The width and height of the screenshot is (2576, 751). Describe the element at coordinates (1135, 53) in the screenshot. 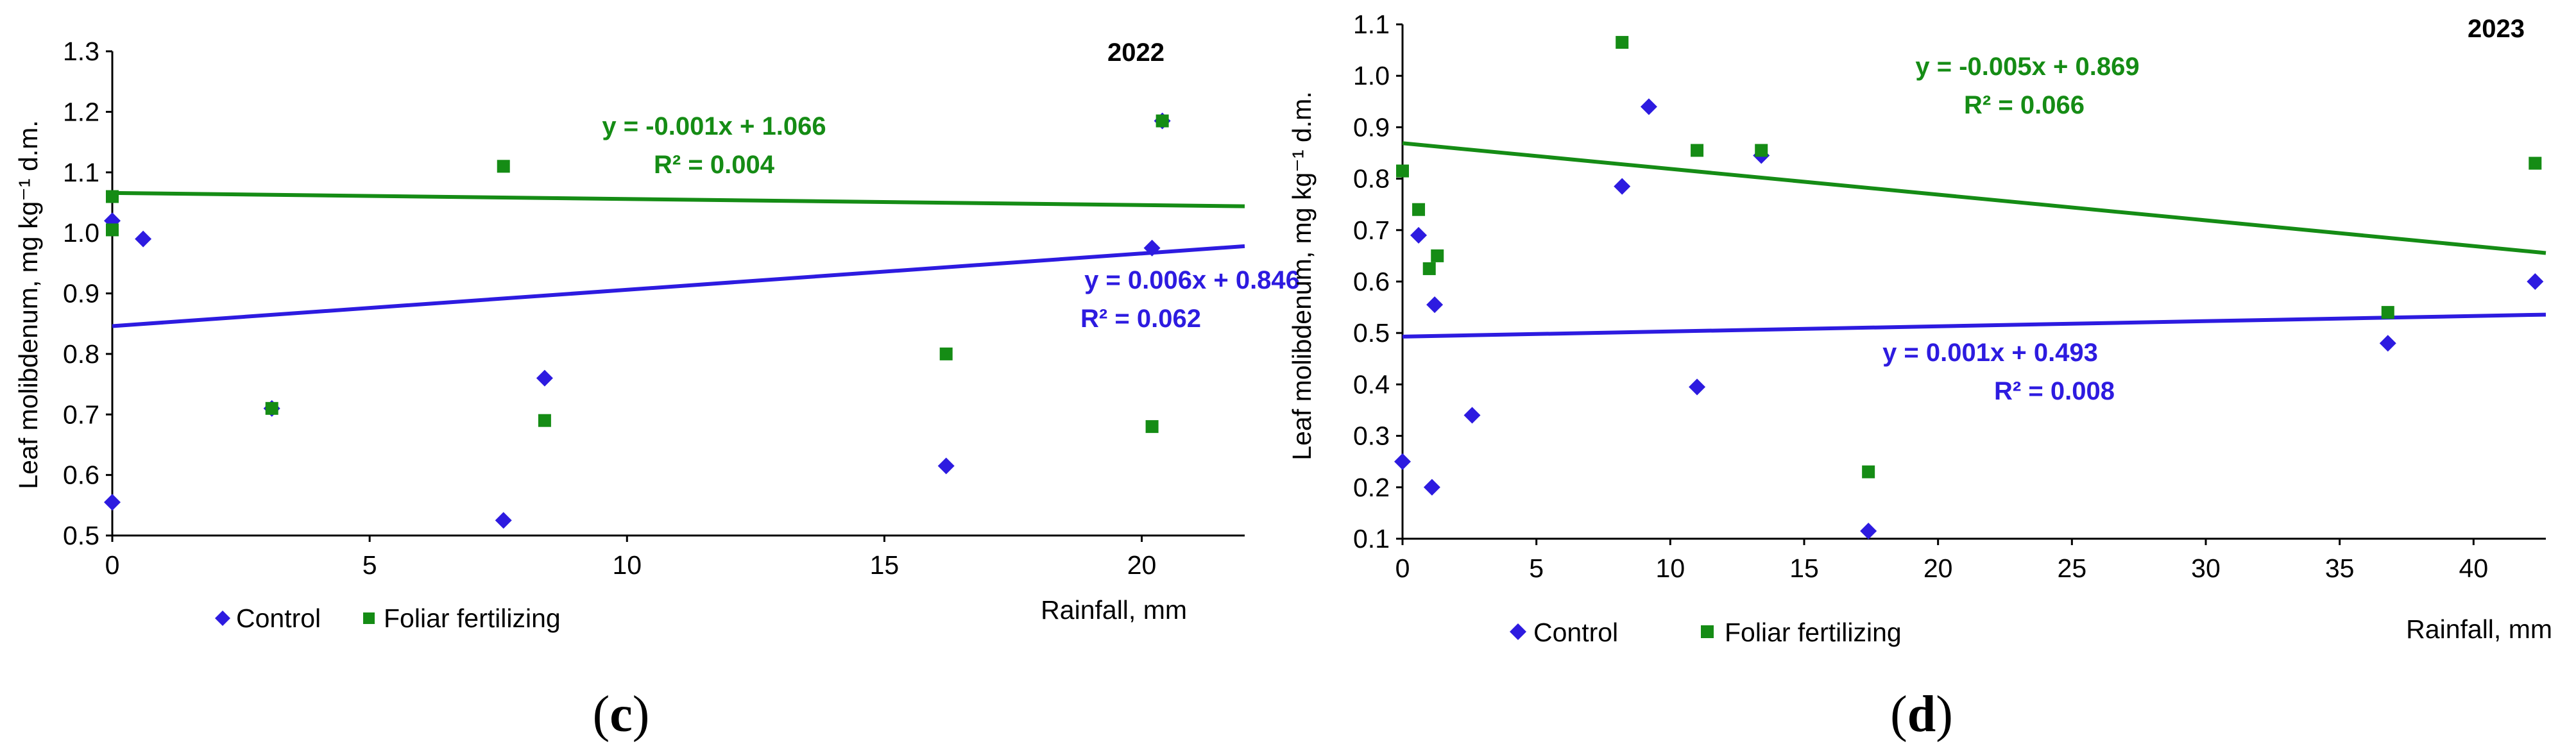

I see `year-label: 2022` at that location.